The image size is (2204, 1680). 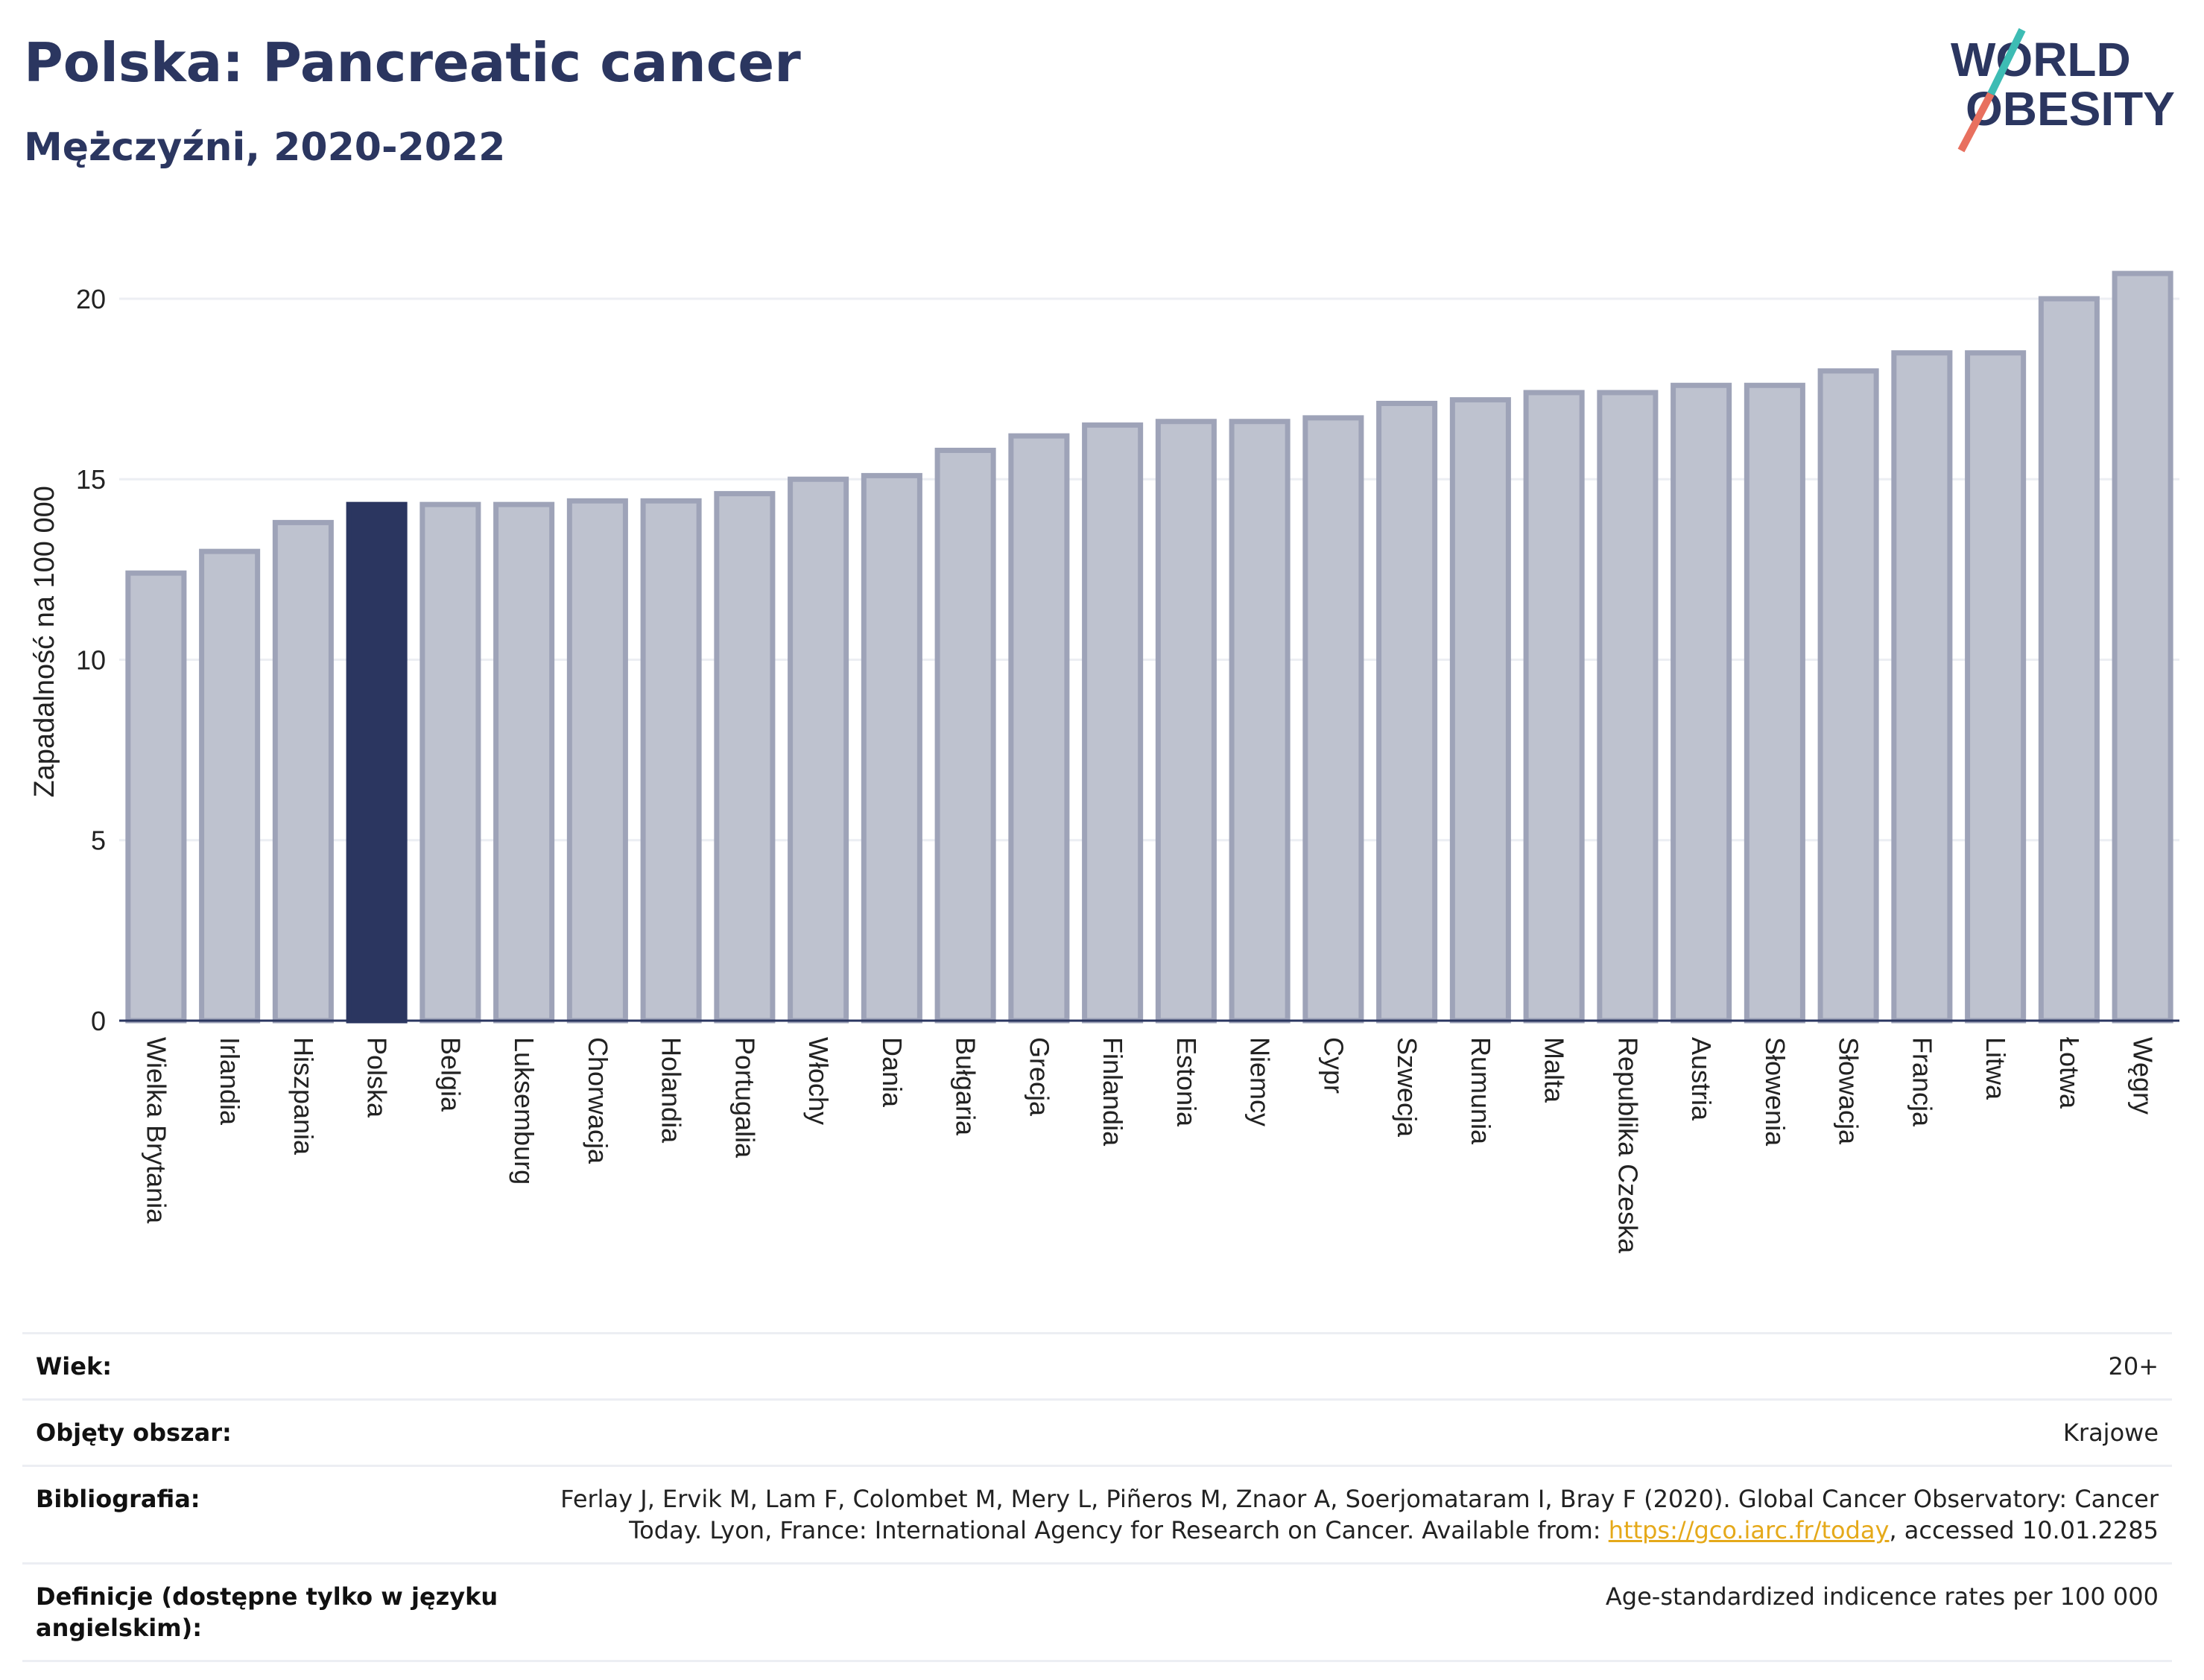 What do you see at coordinates (74, 1366) in the screenshot?
I see `meta-label: Wiek:` at bounding box center [74, 1366].